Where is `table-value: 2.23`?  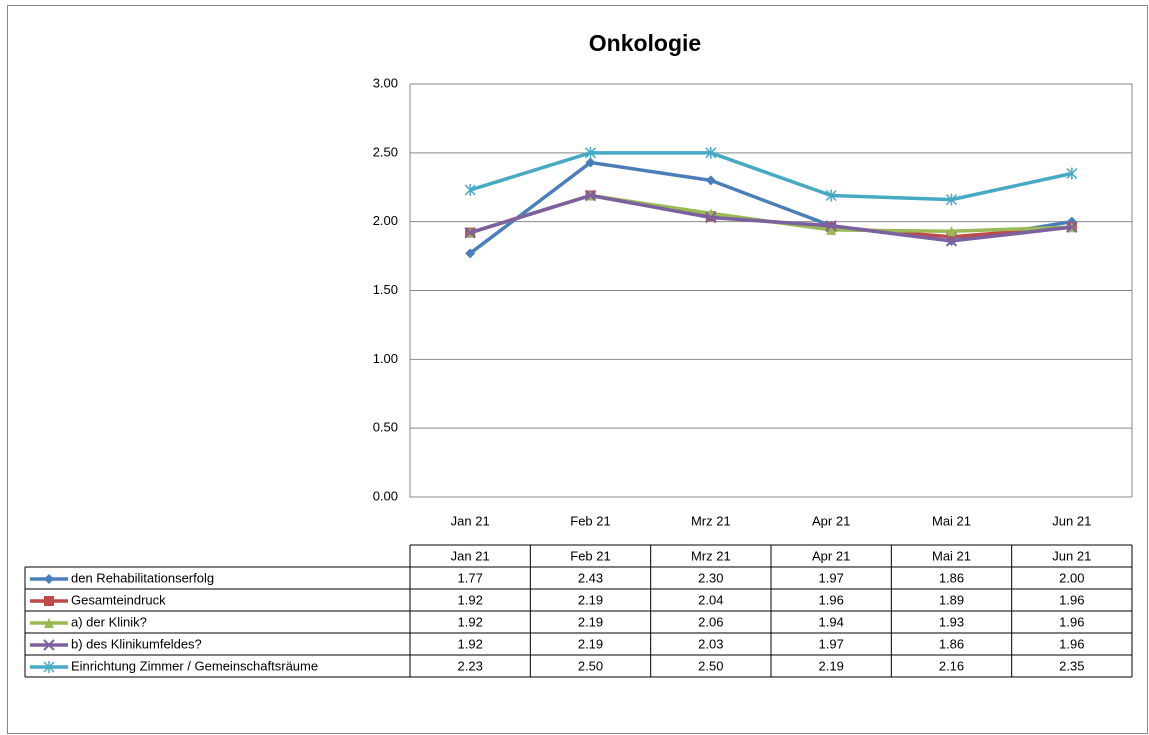
table-value: 2.23 is located at coordinates (470, 665).